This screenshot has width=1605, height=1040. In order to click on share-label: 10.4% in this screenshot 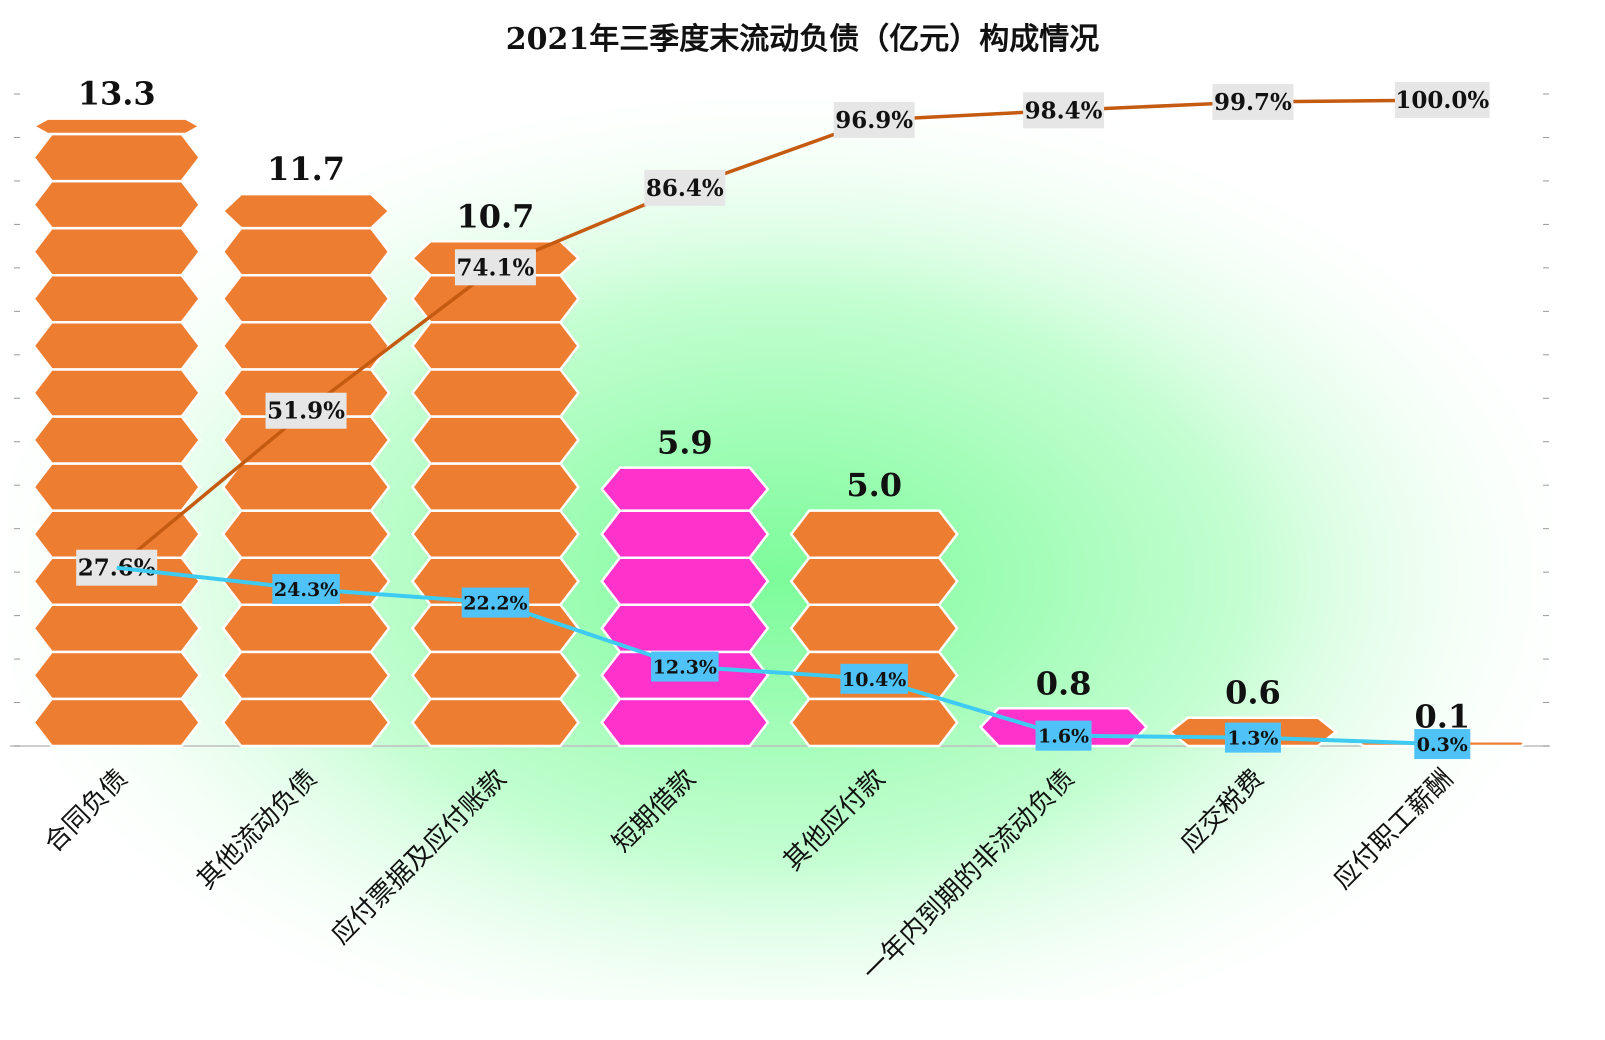, I will do `click(874, 680)`.